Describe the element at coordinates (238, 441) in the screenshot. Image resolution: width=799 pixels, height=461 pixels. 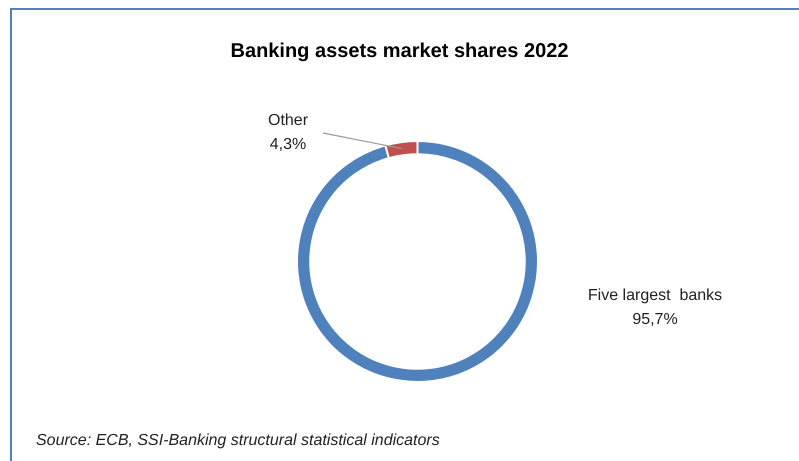
I see `source-note: Source: ECB, SSI-Banking structural statistical indicators` at that location.